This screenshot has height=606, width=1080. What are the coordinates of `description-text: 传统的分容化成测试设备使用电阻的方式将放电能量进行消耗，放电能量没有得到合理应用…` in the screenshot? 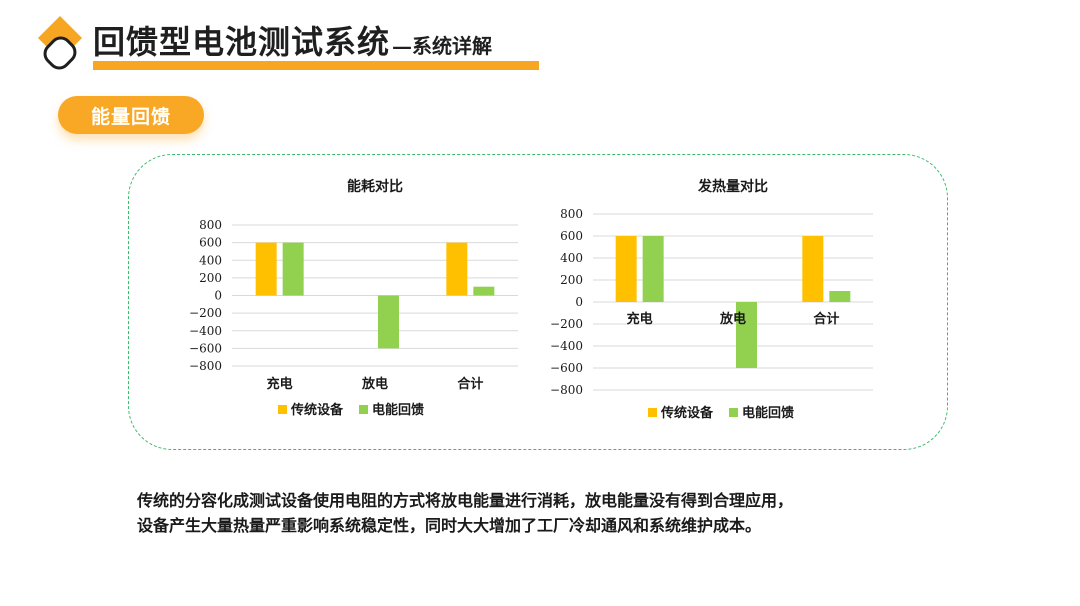 It's located at (552, 513).